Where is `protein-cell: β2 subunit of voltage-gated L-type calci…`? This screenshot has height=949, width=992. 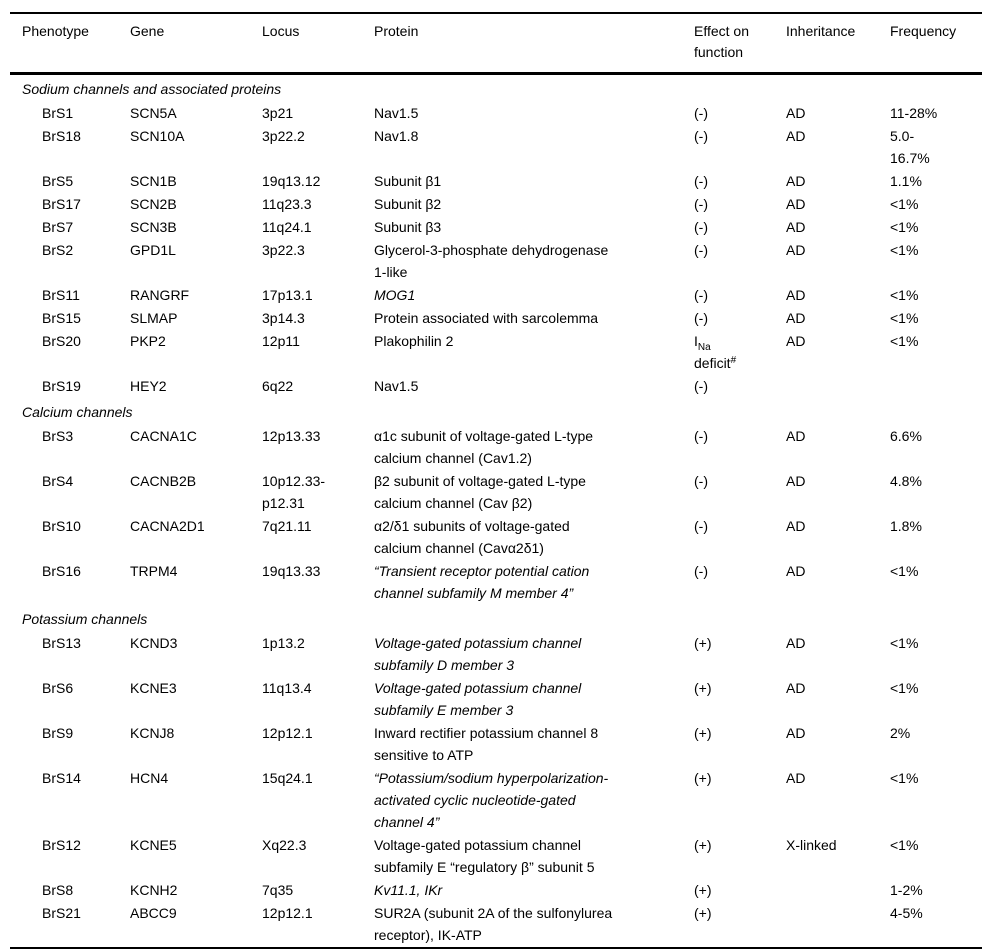
protein-cell: β2 subunit of voltage-gated L-type calci… is located at coordinates (480, 492).